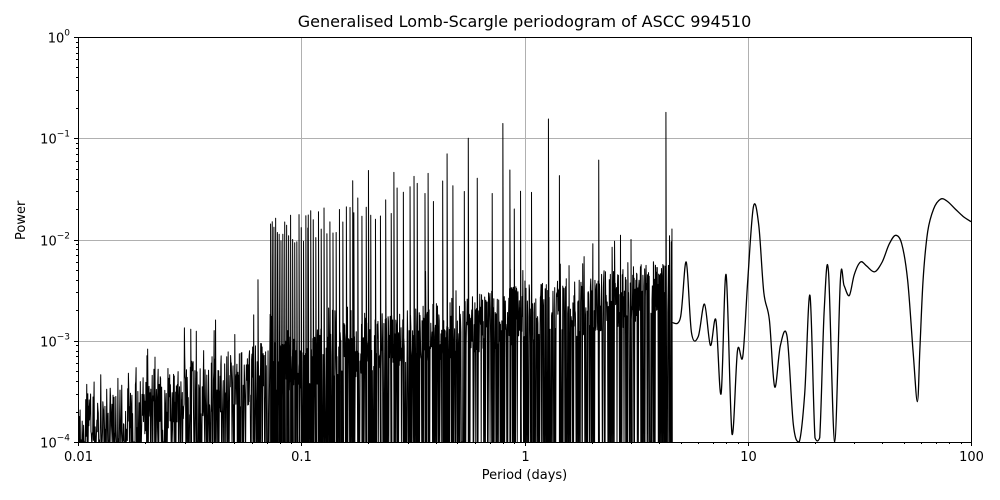  I want to click on y-tick-label: 10⁻¹, so click(55, 139).